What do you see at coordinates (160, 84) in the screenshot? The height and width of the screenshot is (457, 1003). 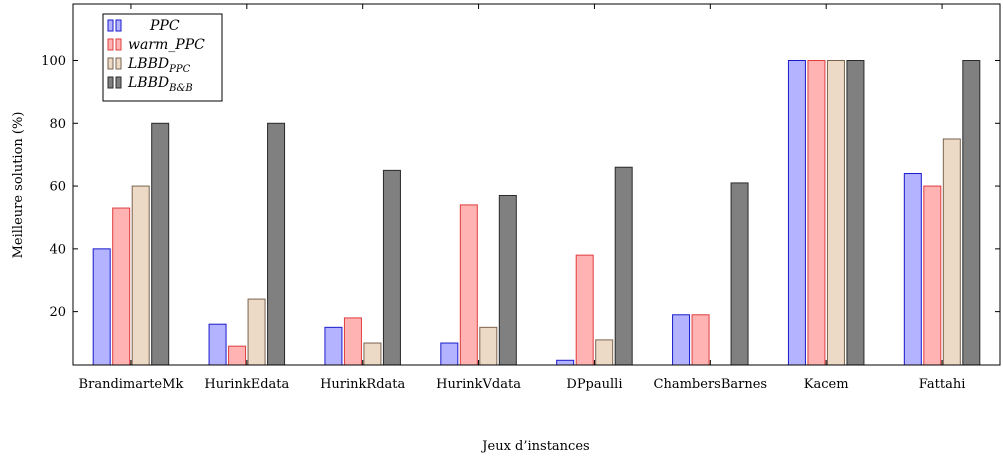 I see `legend-label: LBBDB&B` at bounding box center [160, 84].